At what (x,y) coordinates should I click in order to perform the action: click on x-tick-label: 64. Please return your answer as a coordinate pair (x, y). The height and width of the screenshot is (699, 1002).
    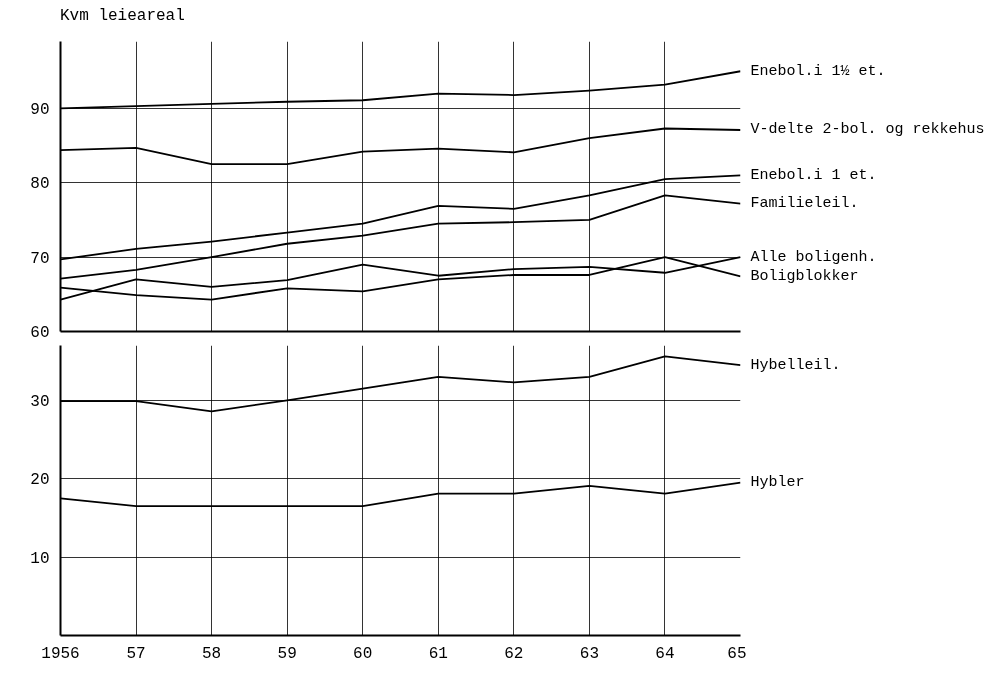
    Looking at the image, I should click on (665, 653).